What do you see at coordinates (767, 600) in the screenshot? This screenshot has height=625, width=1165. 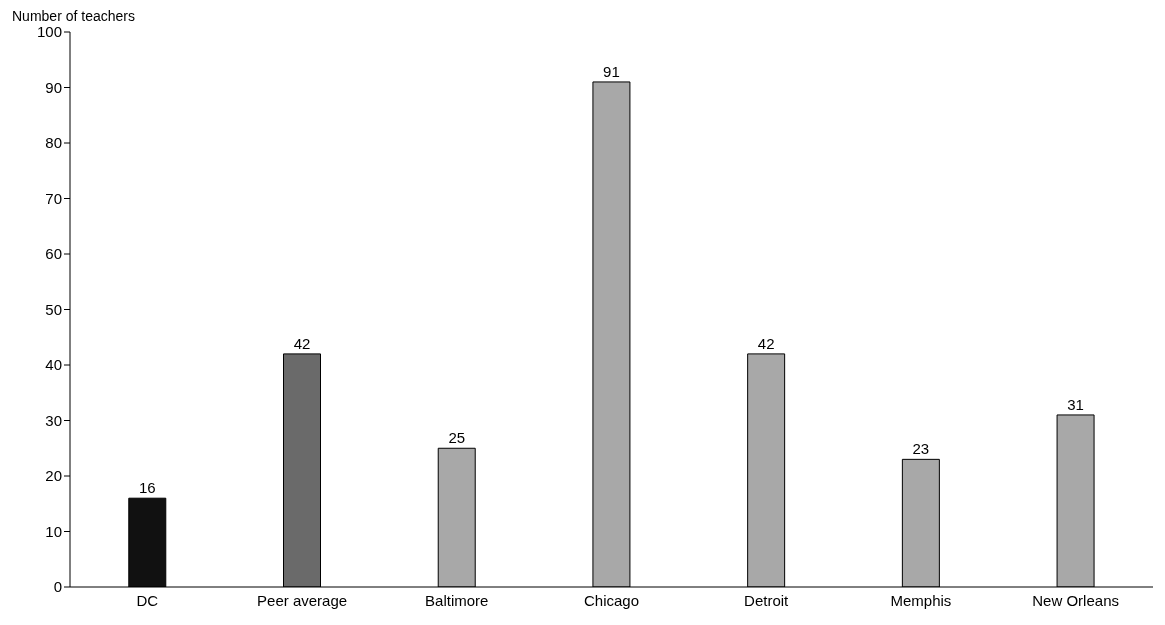 I see `x-tick-label: Detroit` at bounding box center [767, 600].